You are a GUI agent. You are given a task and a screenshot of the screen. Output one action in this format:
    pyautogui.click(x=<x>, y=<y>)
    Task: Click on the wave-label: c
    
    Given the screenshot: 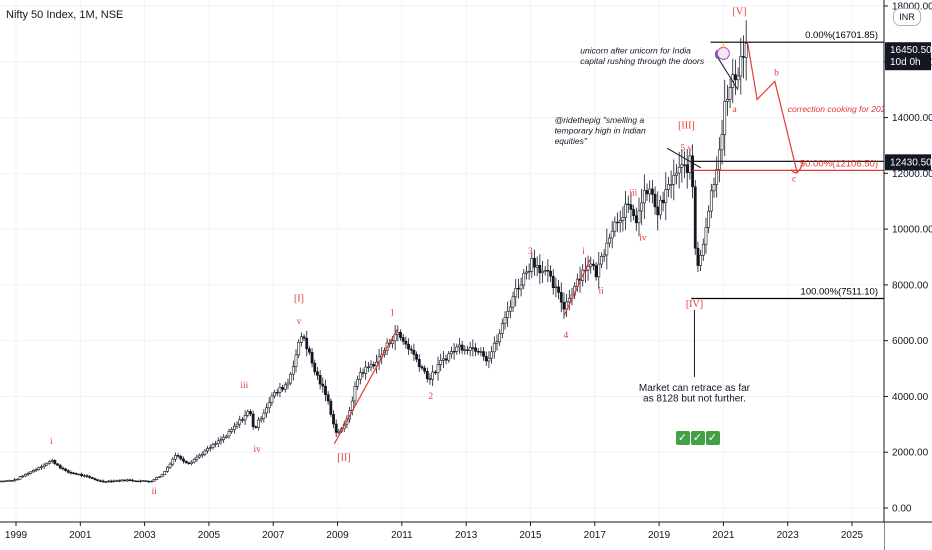 What is the action you would take?
    pyautogui.click(x=794, y=180)
    